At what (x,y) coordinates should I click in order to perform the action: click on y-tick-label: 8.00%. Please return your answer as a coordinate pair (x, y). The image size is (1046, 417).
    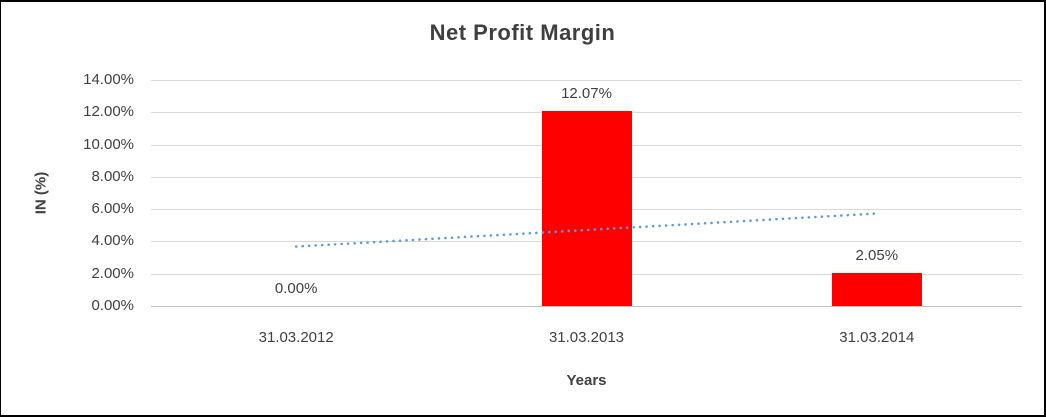
    Looking at the image, I should click on (112, 176).